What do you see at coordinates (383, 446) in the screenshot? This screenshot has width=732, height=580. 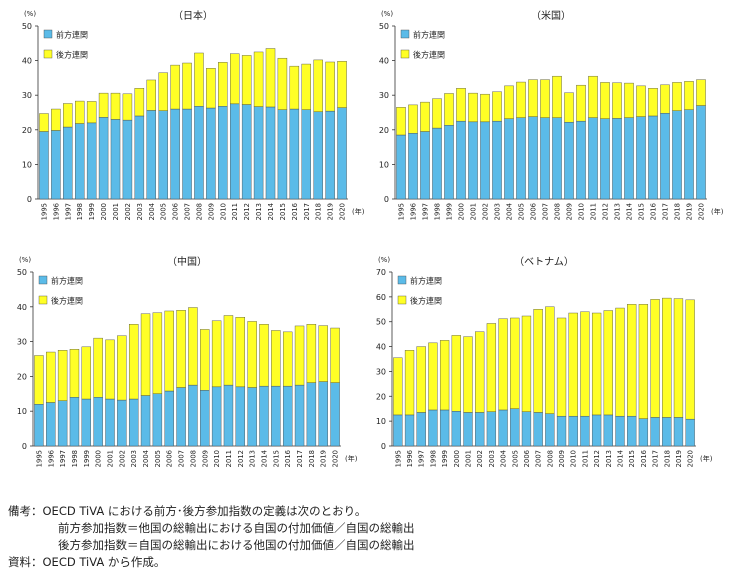 I see `y-tick-label: 0` at bounding box center [383, 446].